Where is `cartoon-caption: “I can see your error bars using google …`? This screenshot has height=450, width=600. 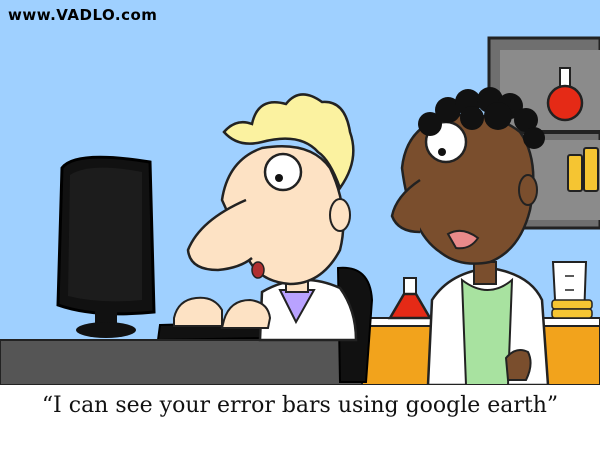 cartoon-caption: “I can see your error bars using google … is located at coordinates (300, 405).